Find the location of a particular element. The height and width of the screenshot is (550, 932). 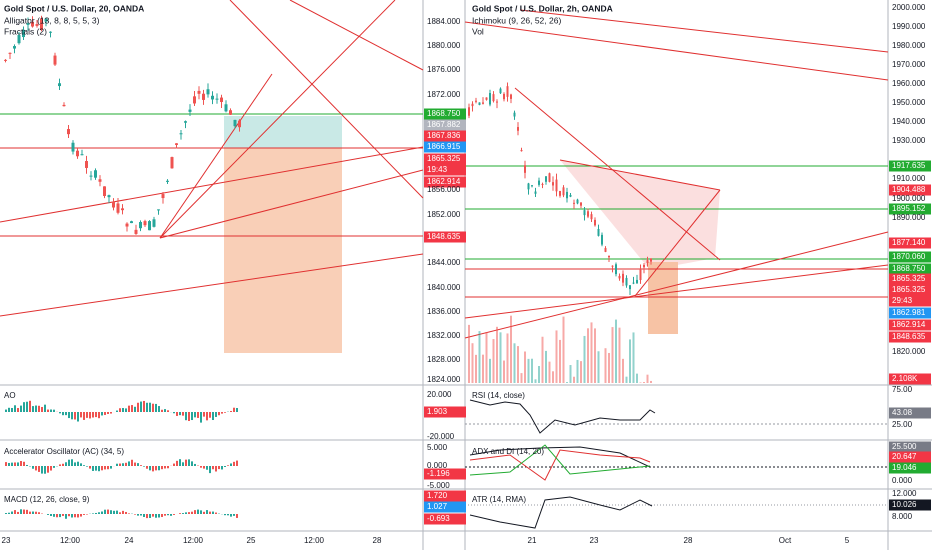

price-label: 0.000 is located at coordinates (437, 465).